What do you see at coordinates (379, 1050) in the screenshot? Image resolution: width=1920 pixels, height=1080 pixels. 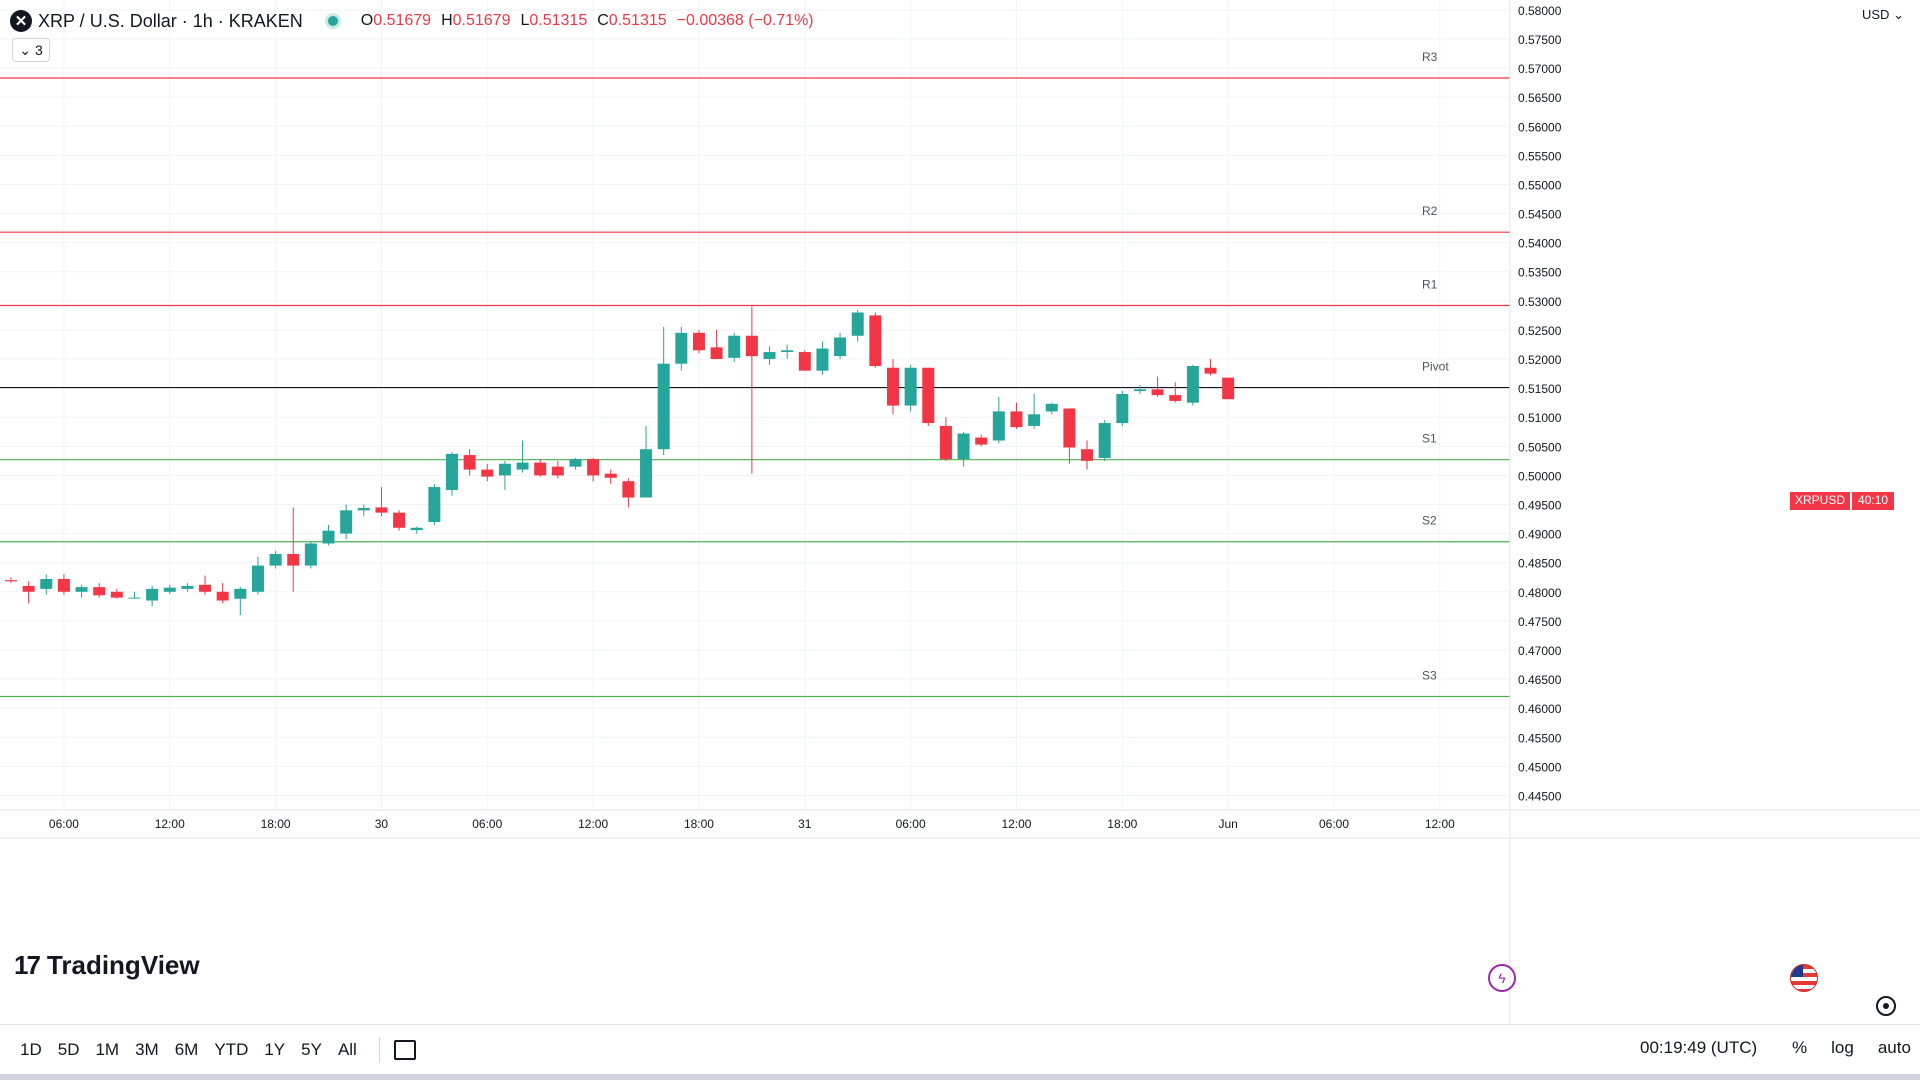 I see `toolbar-divider` at bounding box center [379, 1050].